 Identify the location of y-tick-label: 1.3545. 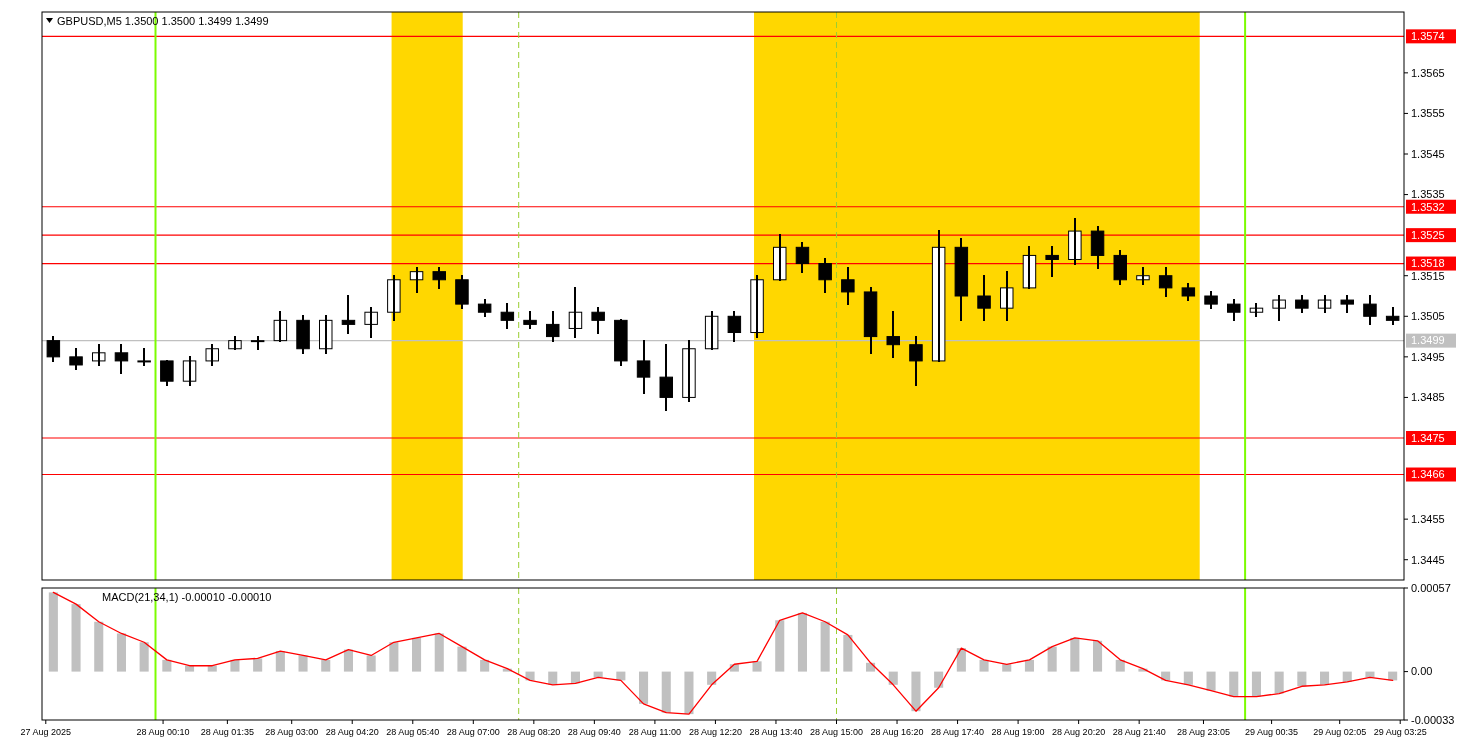
(1428, 153).